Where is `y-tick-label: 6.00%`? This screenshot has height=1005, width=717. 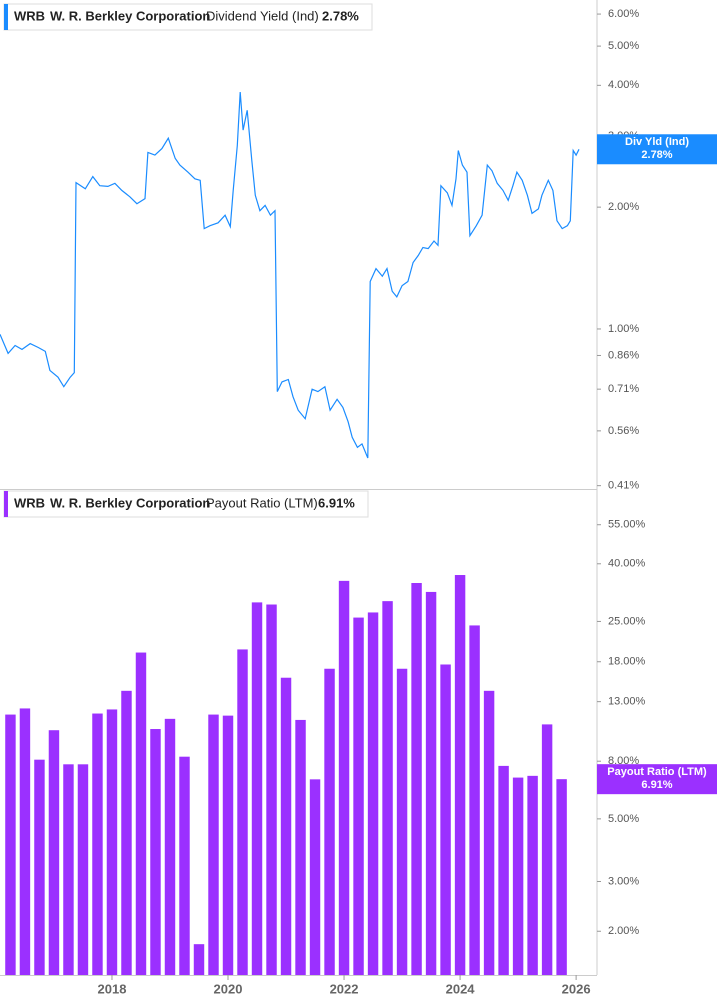
y-tick-label: 6.00% is located at coordinates (623, 14).